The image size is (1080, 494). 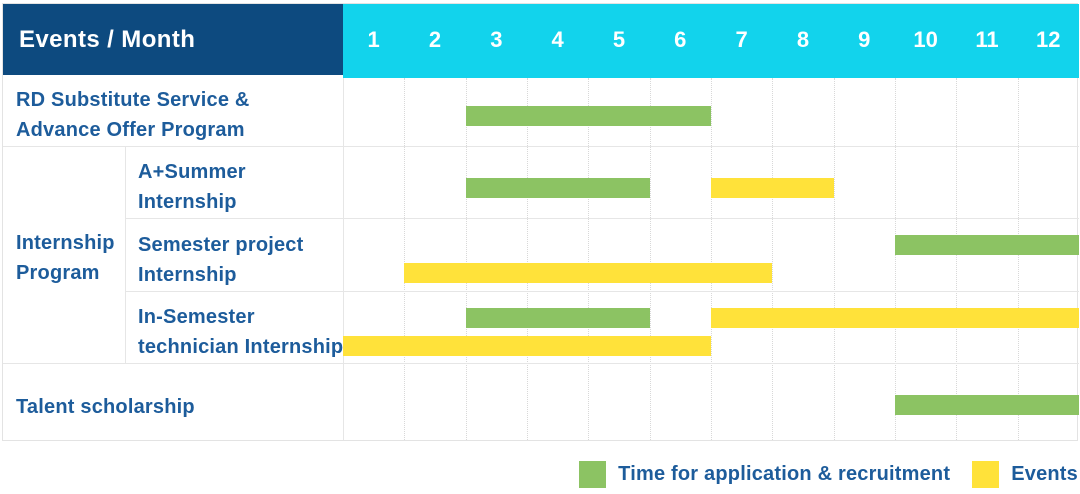 I want to click on row-label-line: Advance Offer Program, so click(x=130, y=130).